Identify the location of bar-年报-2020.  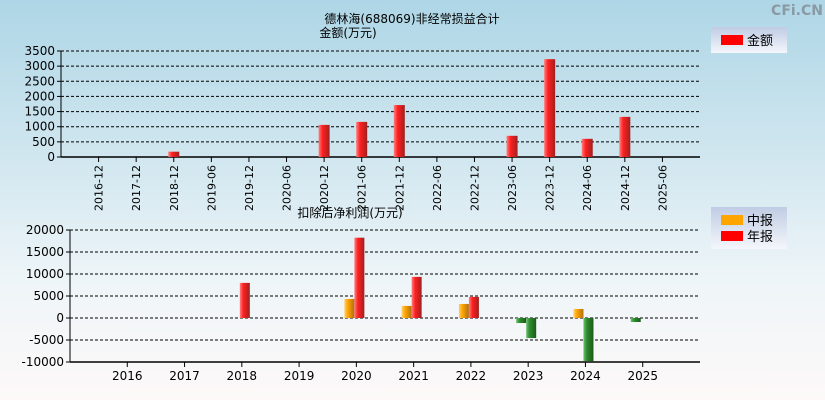
(359, 277).